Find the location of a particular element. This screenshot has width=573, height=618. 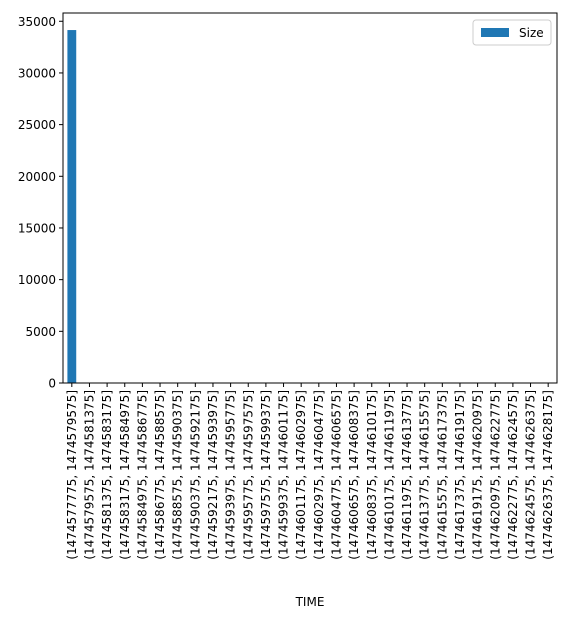

x-tick-label-14: (1474602975, 1474604775] is located at coordinates (319, 475).